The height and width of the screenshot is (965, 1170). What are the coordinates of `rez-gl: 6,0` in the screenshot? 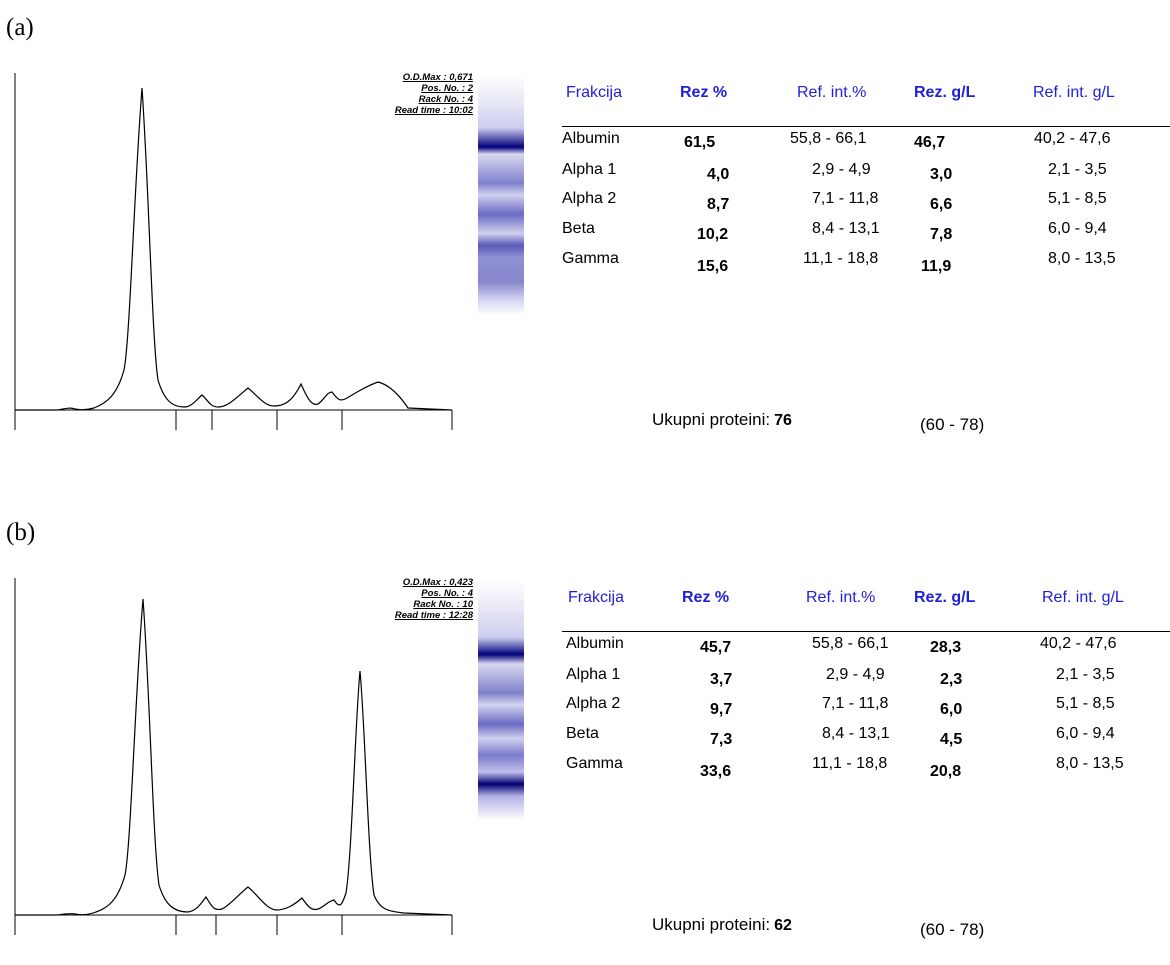 It's located at (951, 709).